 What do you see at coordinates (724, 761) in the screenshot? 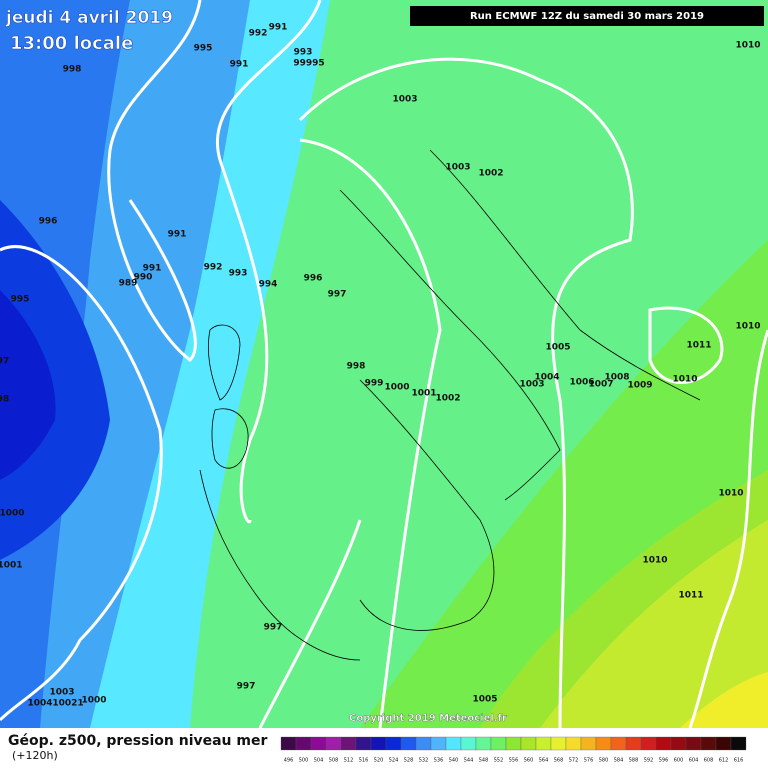
I see `colorbar-label: 612` at bounding box center [724, 761].